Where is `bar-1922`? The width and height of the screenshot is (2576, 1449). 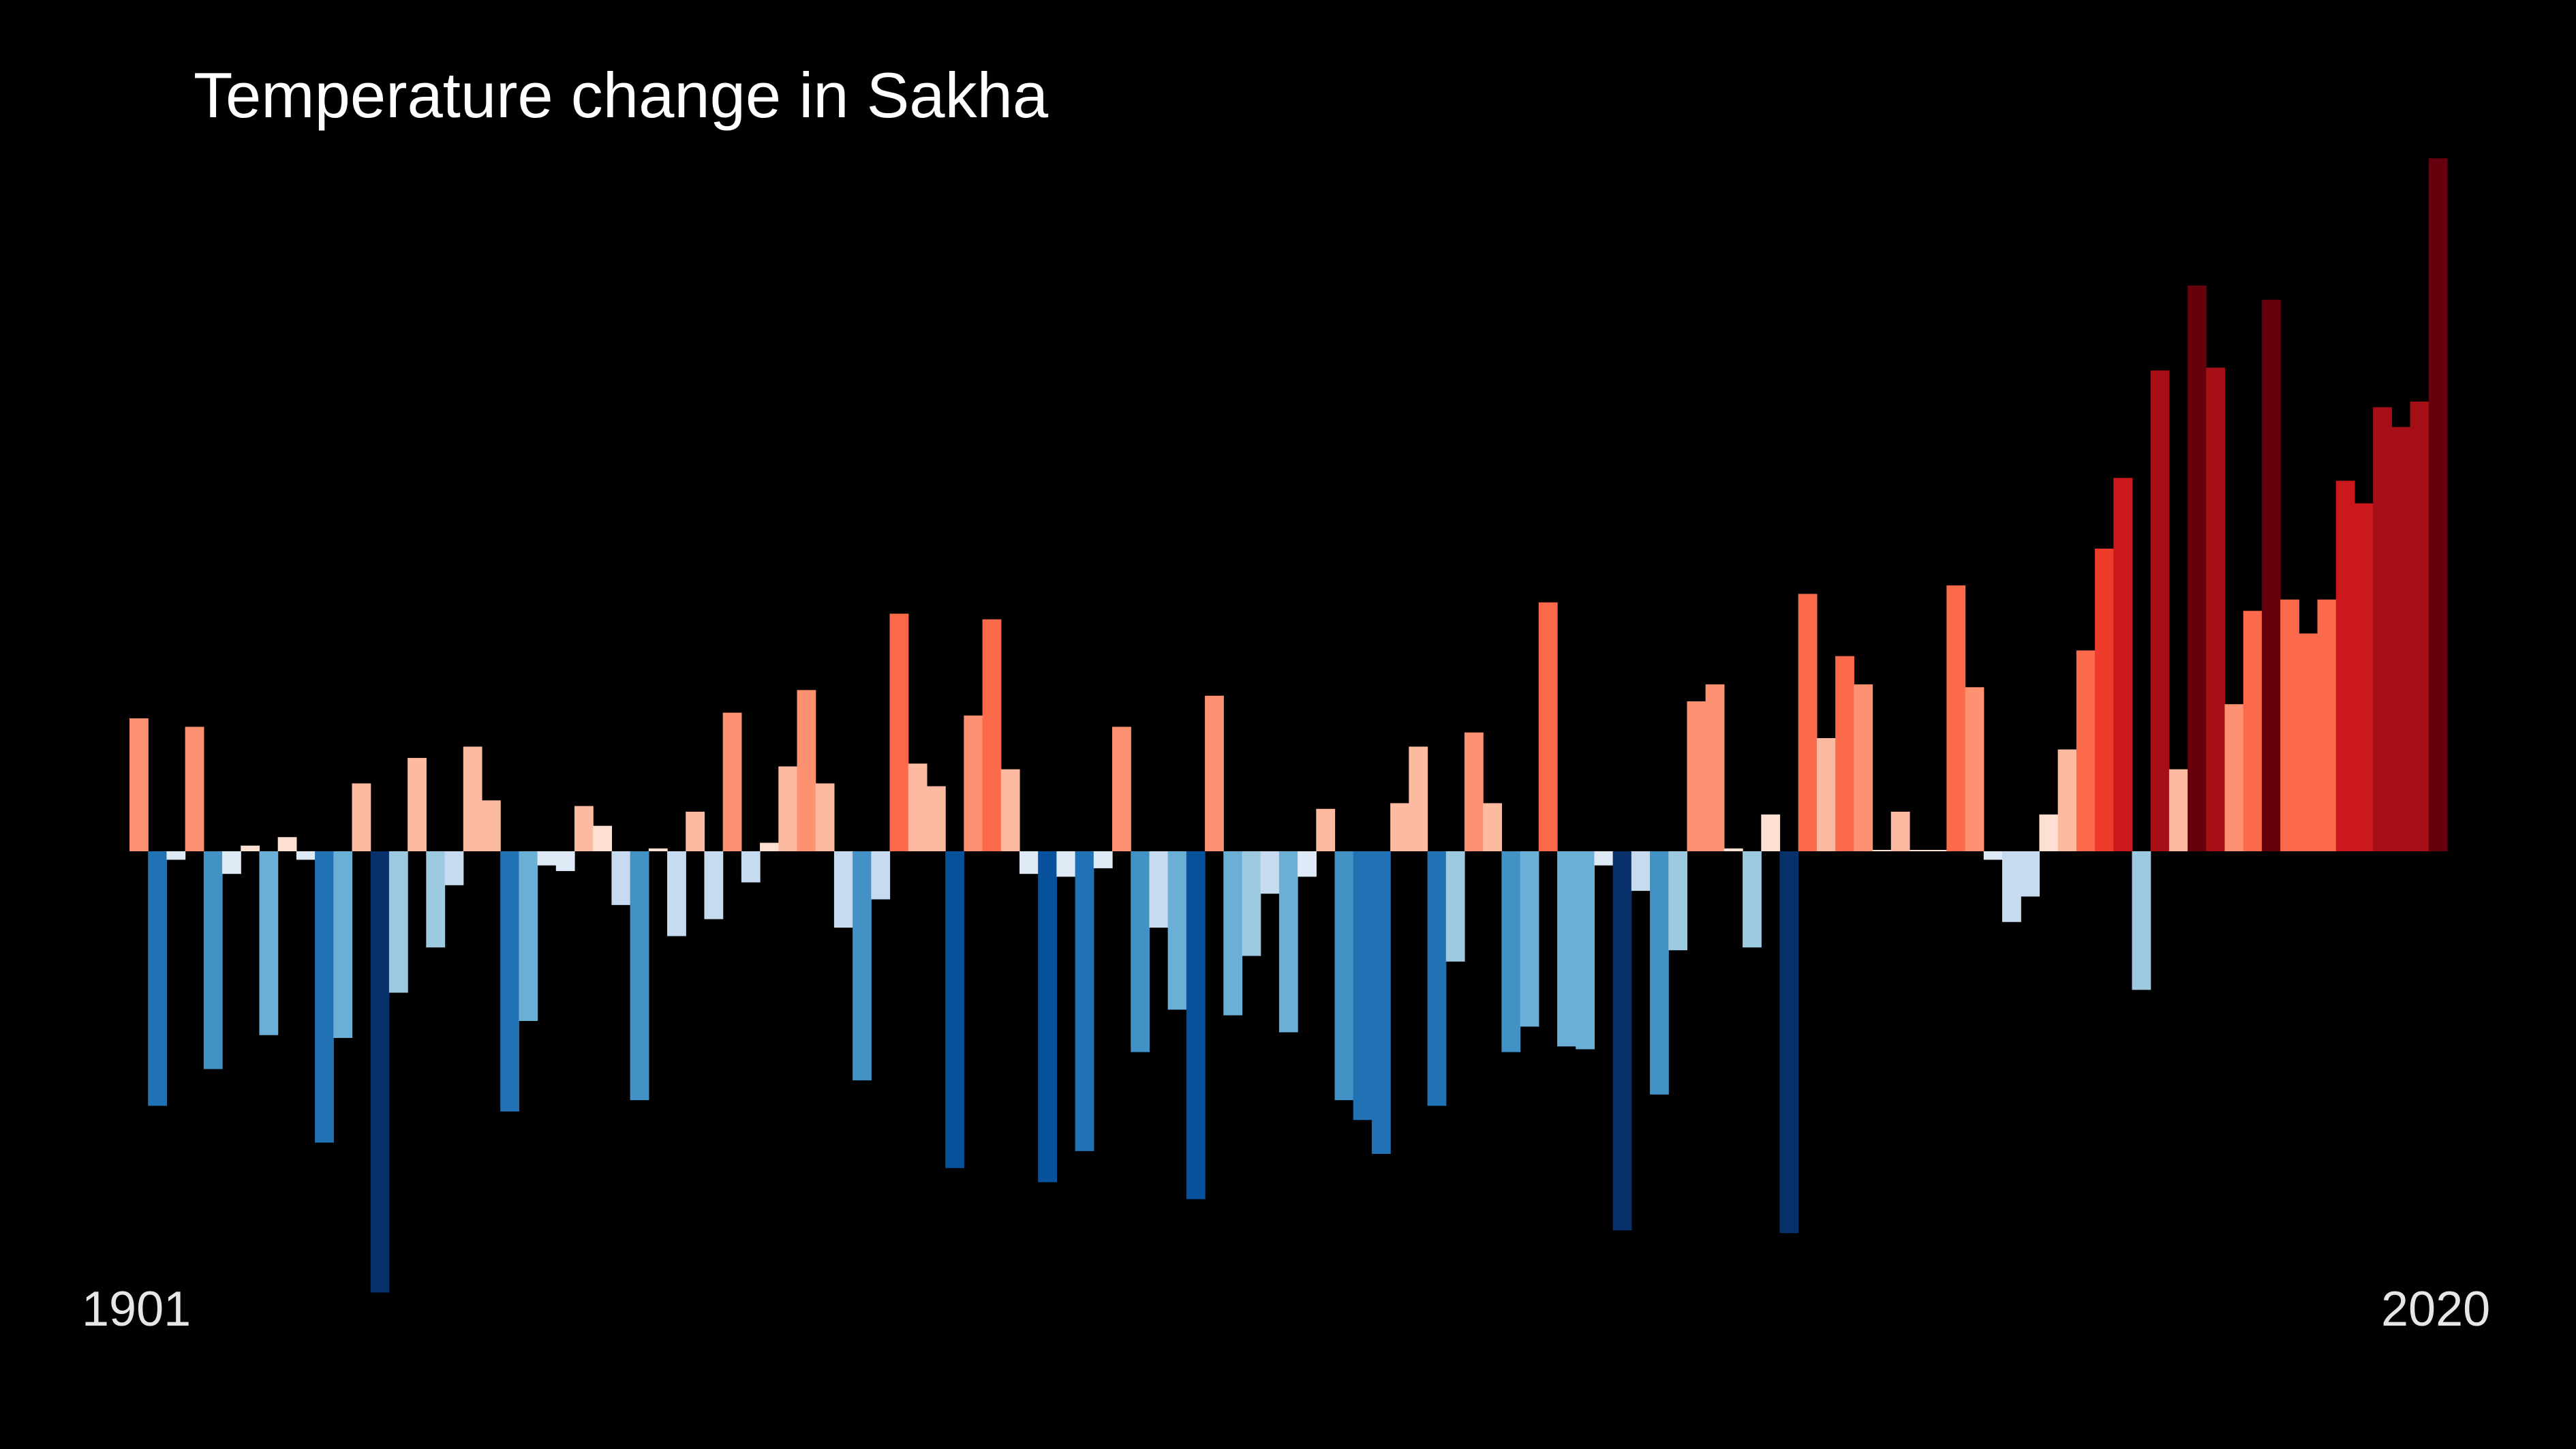
bar-1922 is located at coordinates (528, 936).